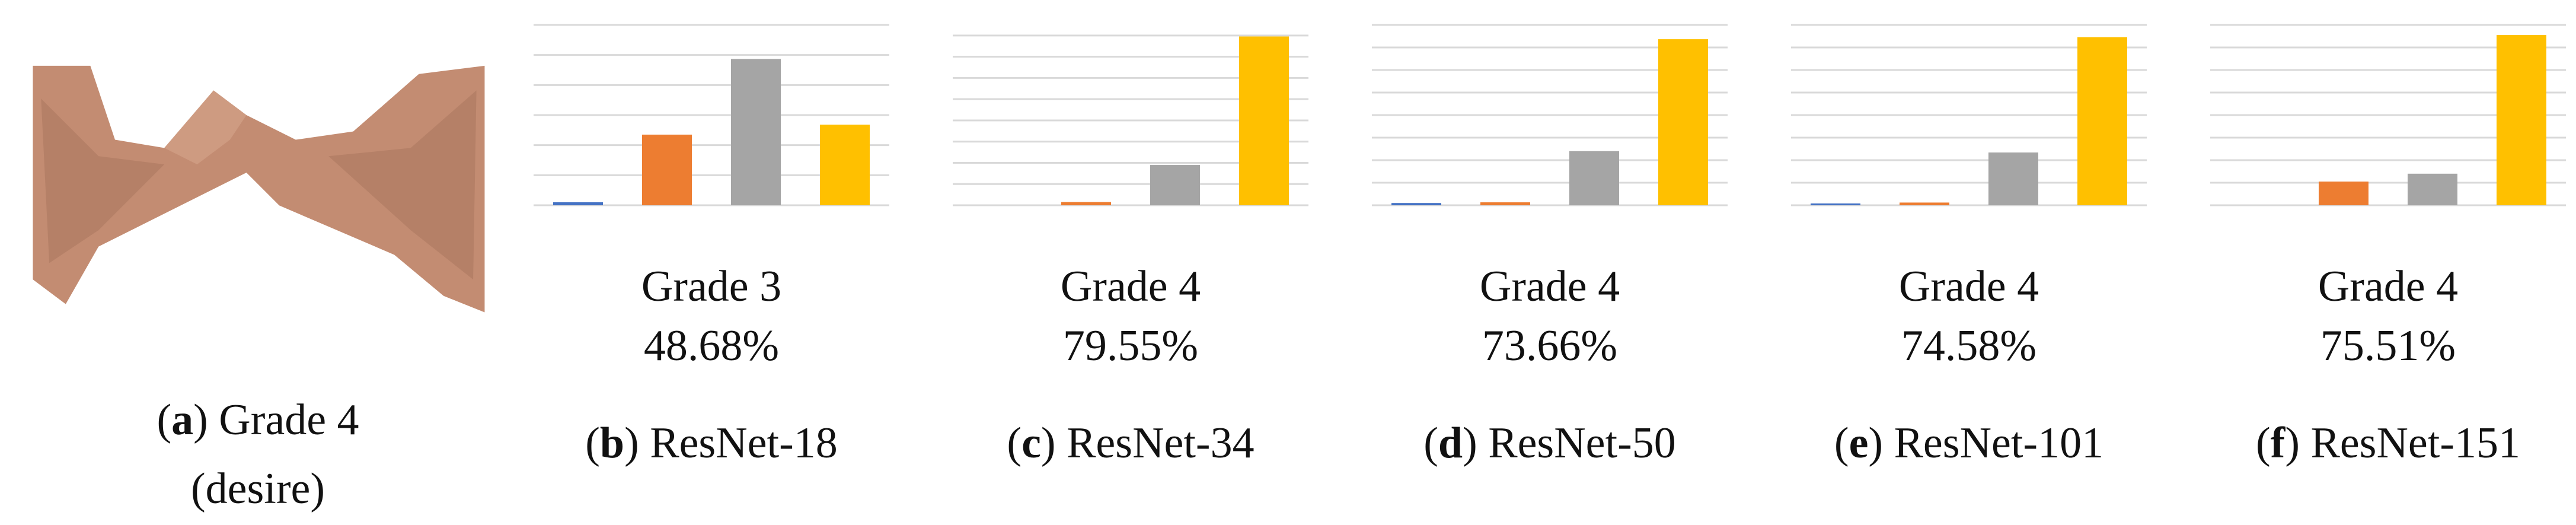 The image size is (2576, 525). Describe the element at coordinates (1130, 346) in the screenshot. I see `confidence: 79.55%` at that location.